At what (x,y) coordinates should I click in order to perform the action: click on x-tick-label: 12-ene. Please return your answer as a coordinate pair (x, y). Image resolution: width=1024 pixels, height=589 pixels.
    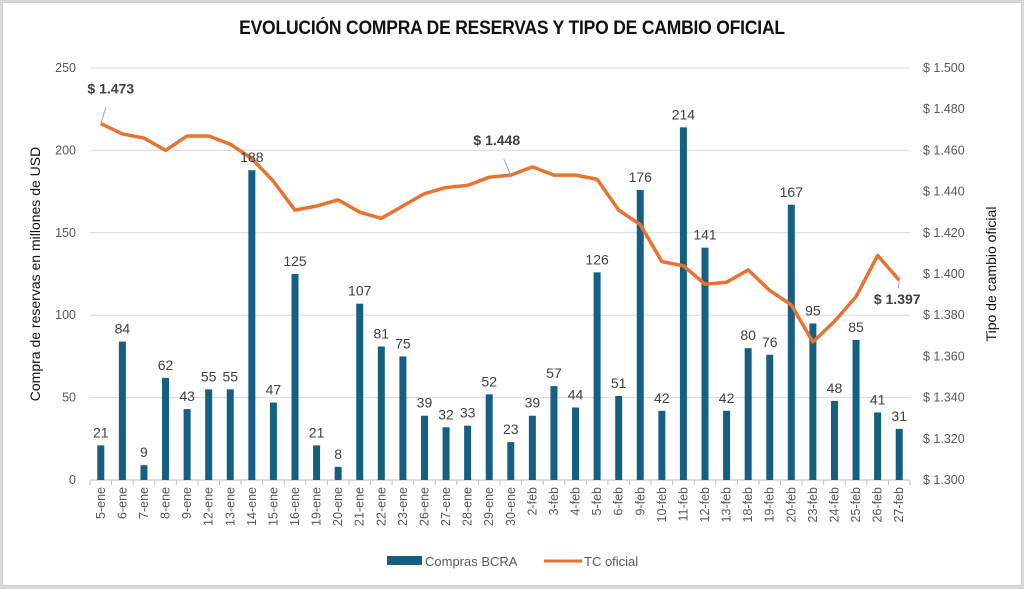
    Looking at the image, I should click on (209, 506).